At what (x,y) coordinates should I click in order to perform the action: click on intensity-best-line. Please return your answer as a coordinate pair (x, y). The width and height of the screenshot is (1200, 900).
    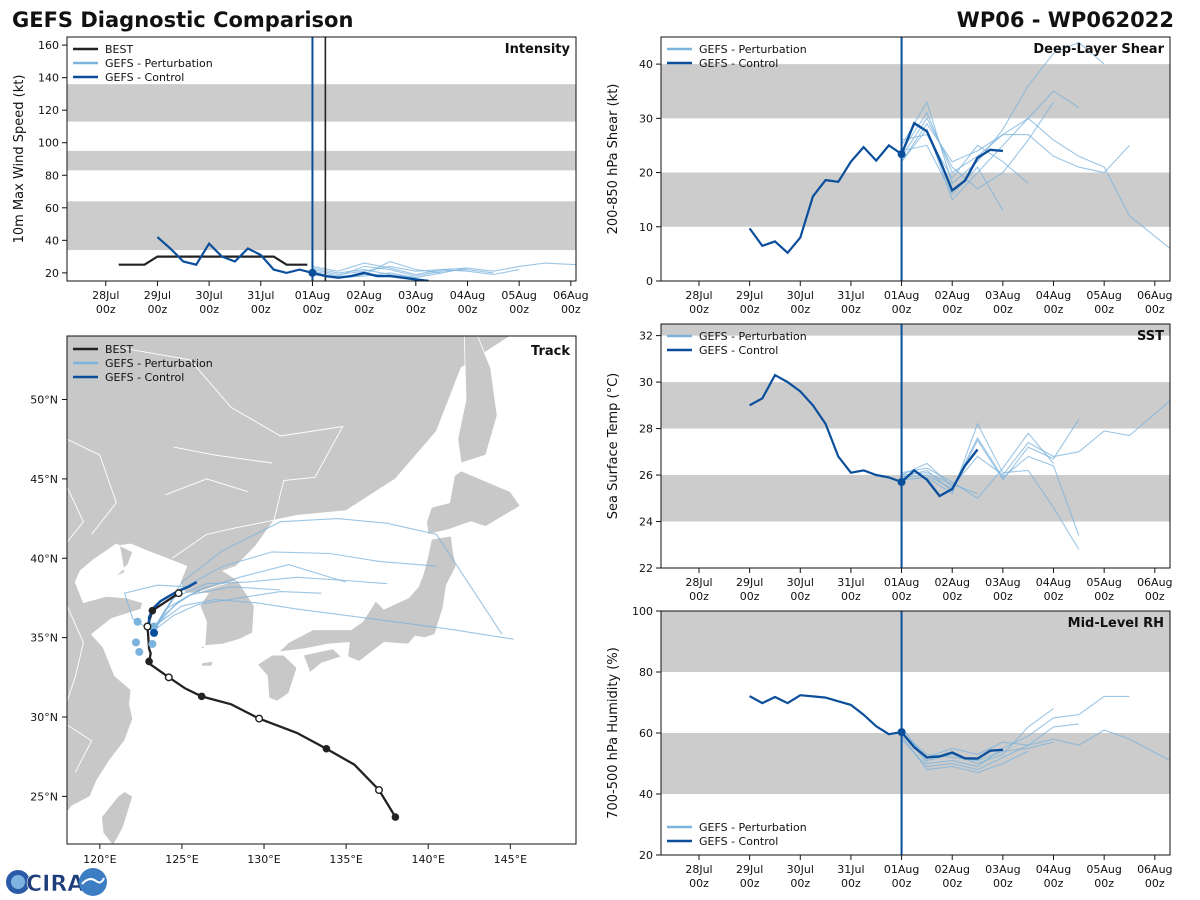
    Looking at the image, I should click on (213, 260).